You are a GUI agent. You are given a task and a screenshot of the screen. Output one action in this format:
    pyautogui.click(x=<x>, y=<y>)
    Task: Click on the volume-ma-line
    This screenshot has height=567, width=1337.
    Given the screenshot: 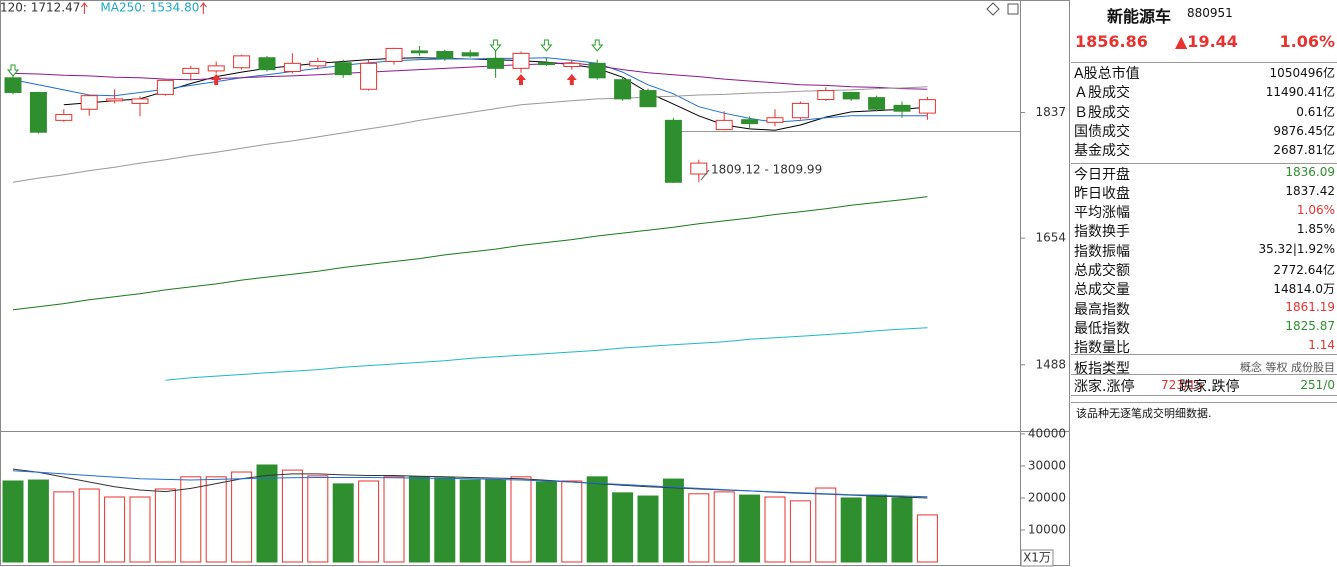 What is the action you would take?
    pyautogui.click(x=470, y=484)
    